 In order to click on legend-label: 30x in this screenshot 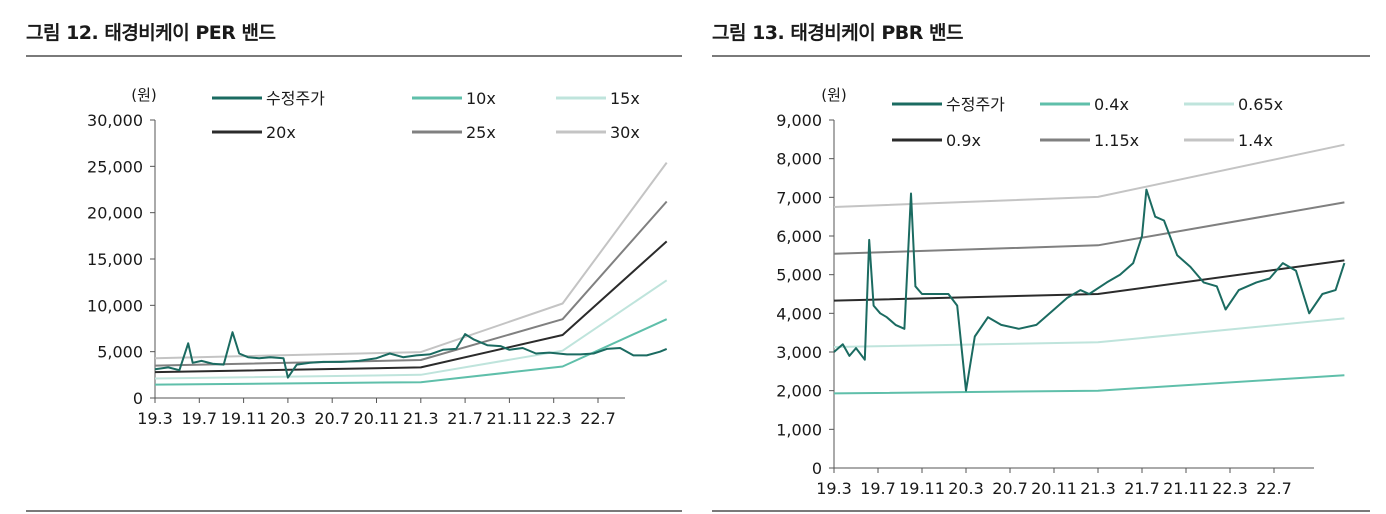, I will do `click(625, 132)`.